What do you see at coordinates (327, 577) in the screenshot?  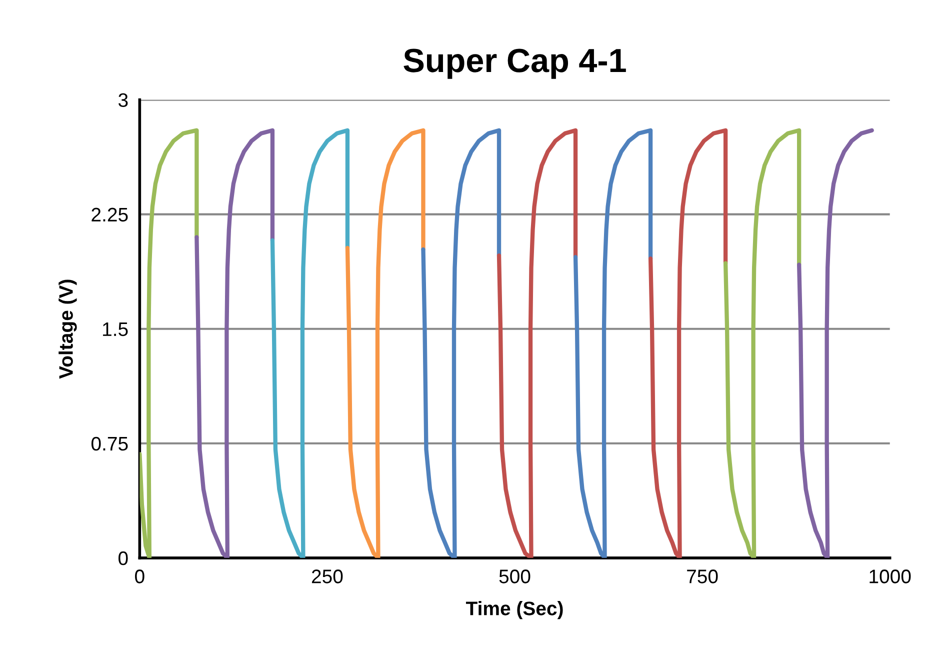 I see `x-tick-label: 250` at bounding box center [327, 577].